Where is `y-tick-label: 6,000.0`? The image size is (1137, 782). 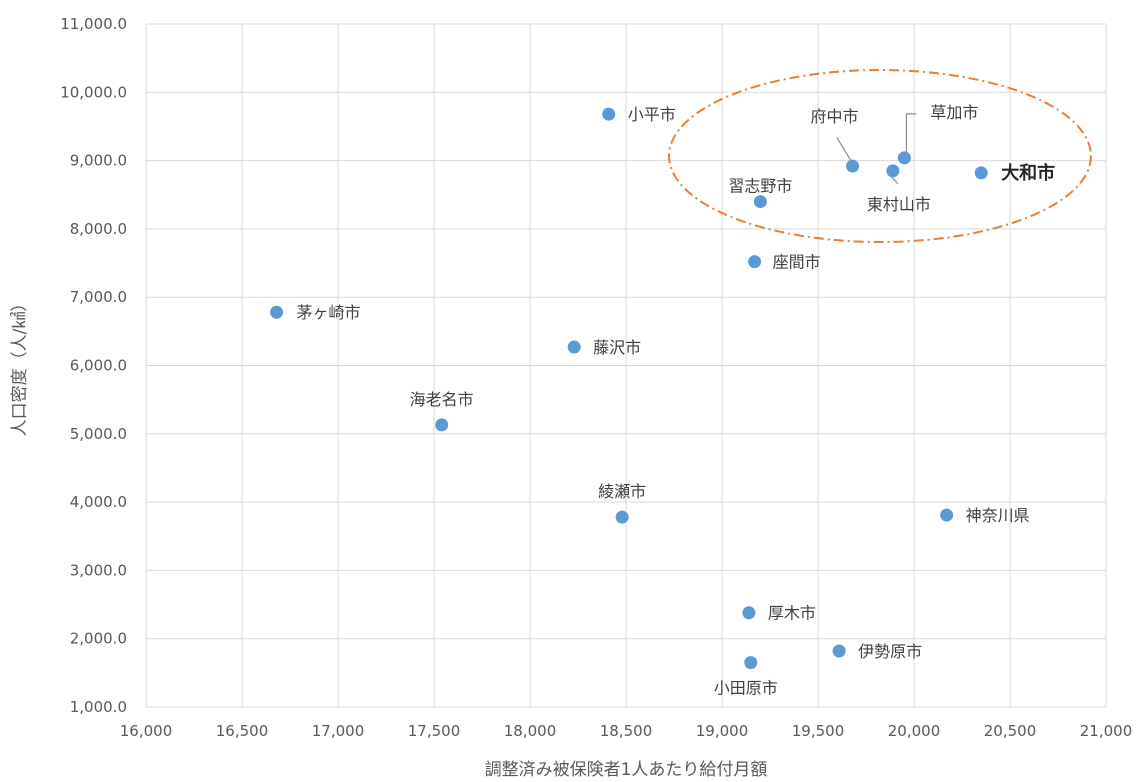
y-tick-label: 6,000.0 is located at coordinates (98, 366).